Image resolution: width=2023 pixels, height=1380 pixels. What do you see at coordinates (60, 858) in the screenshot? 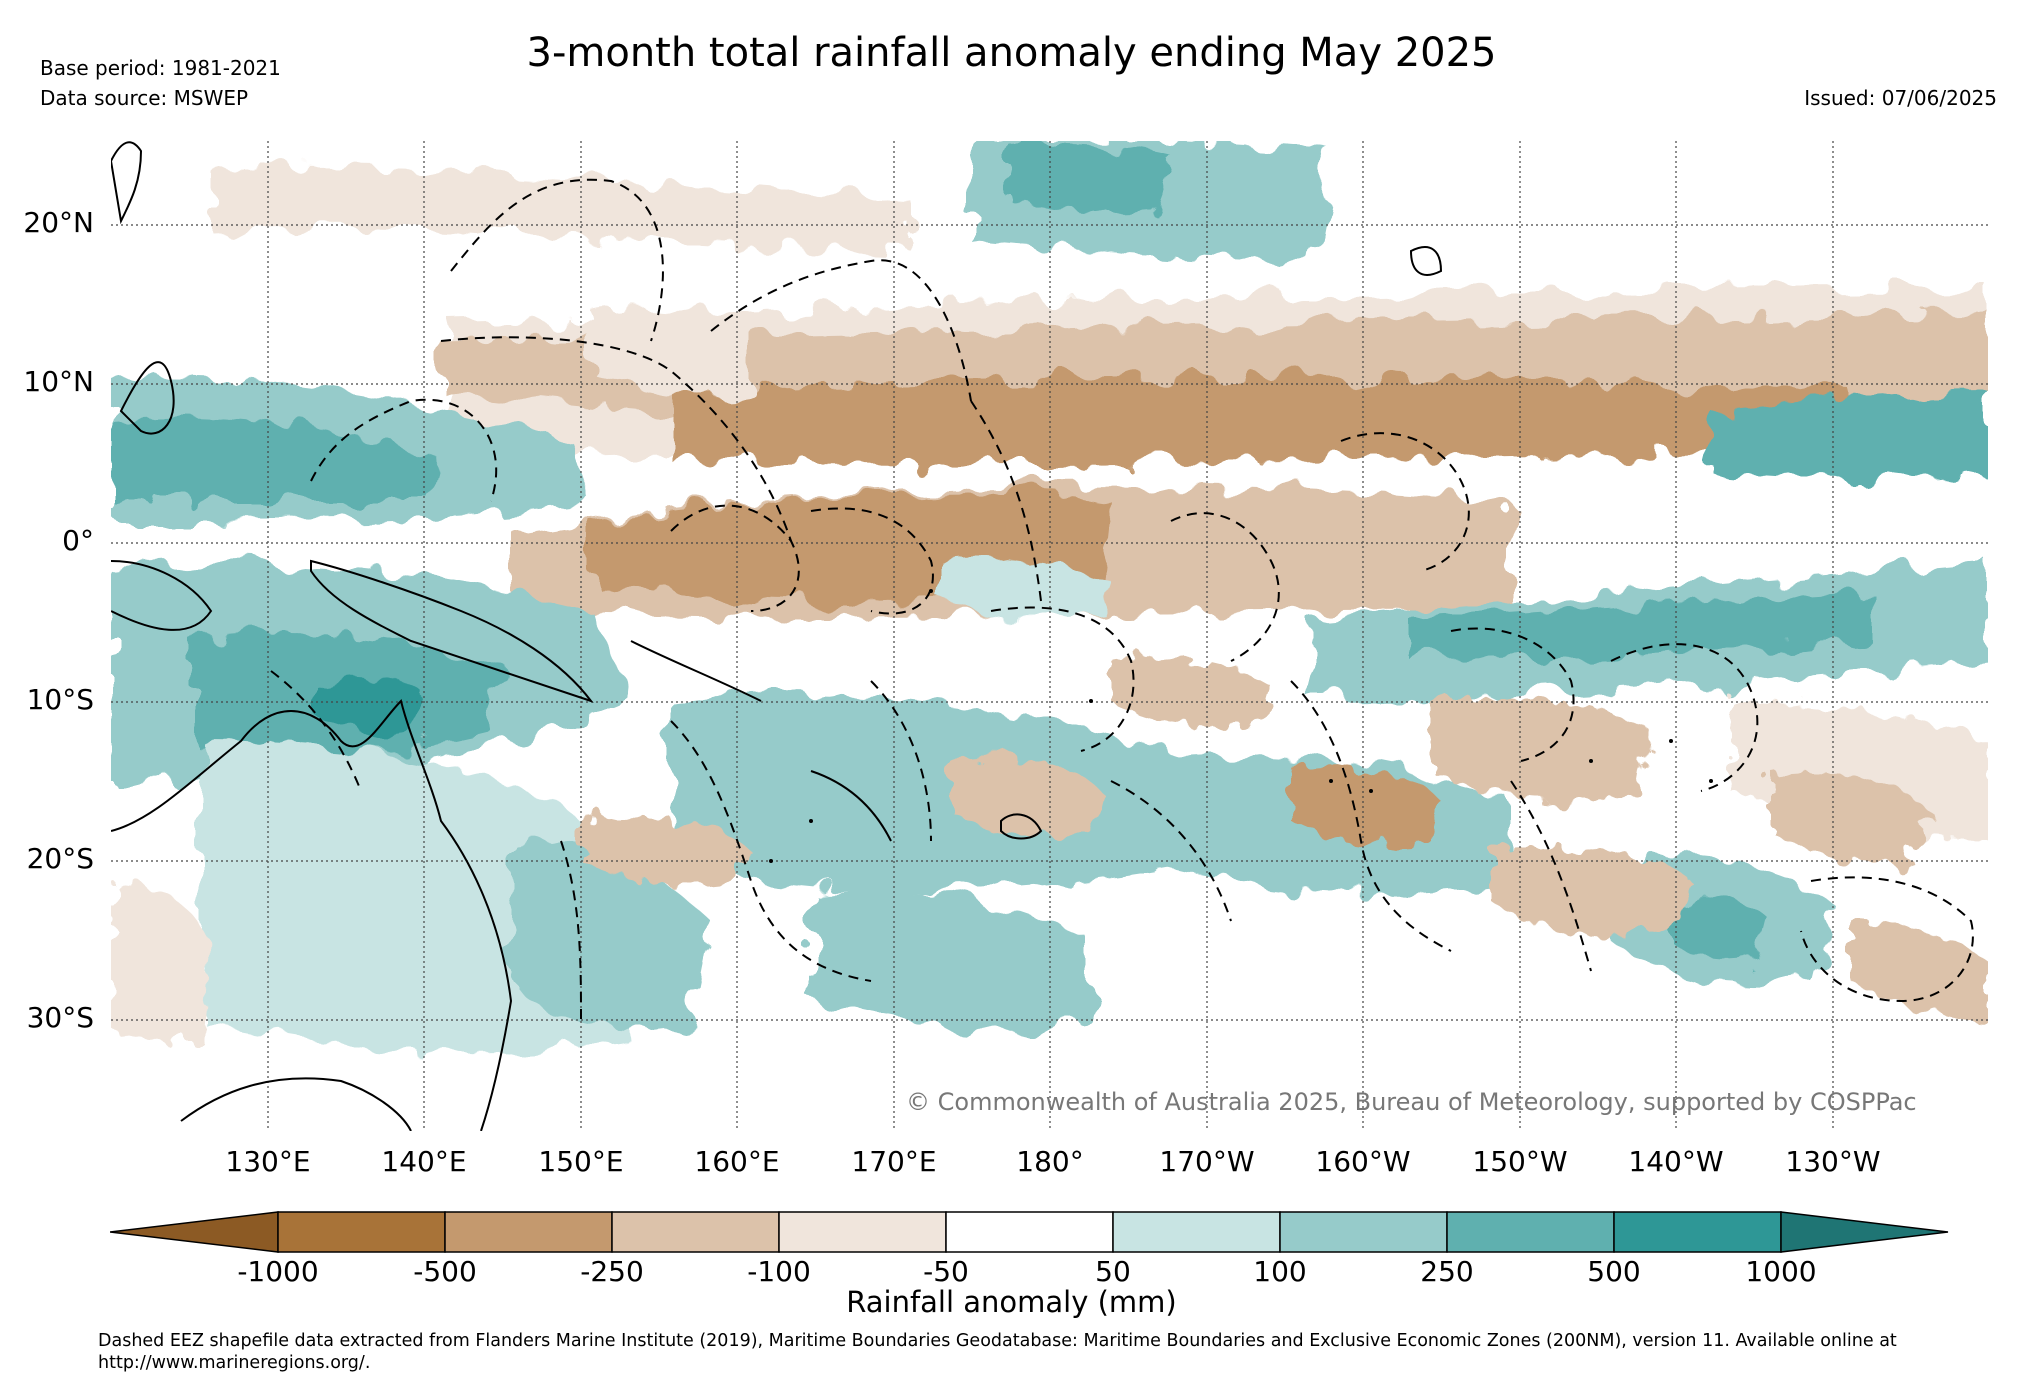
I see `lat-label-20s: 20°S` at bounding box center [60, 858].